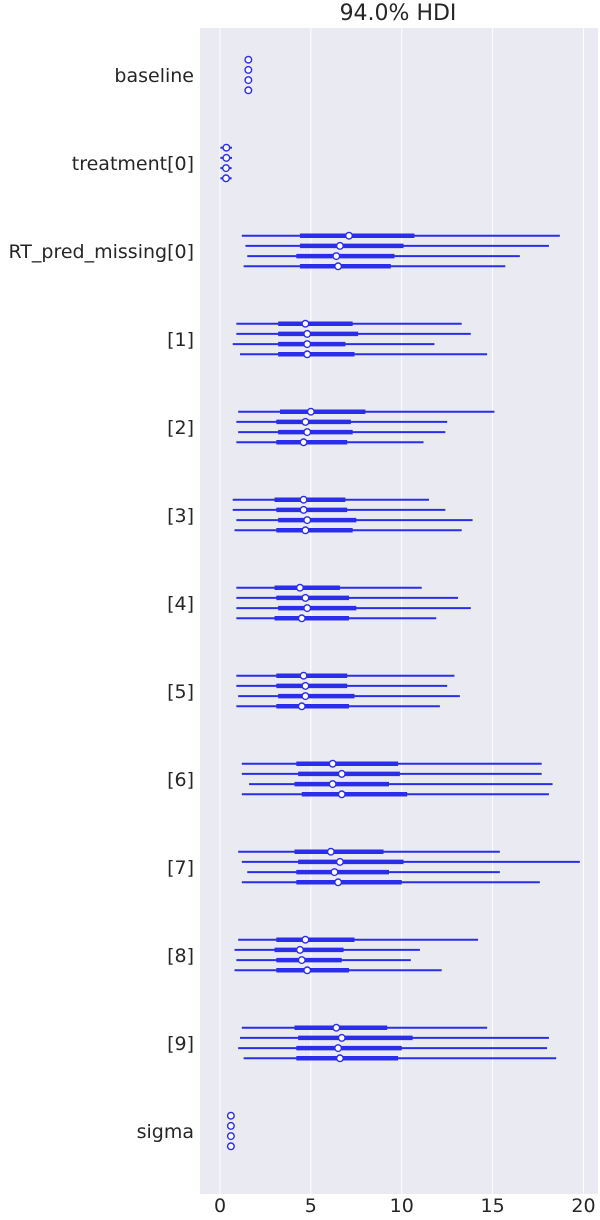 The width and height of the screenshot is (600, 1220). Describe the element at coordinates (180, 428) in the screenshot. I see `variable-label: [2]` at that location.